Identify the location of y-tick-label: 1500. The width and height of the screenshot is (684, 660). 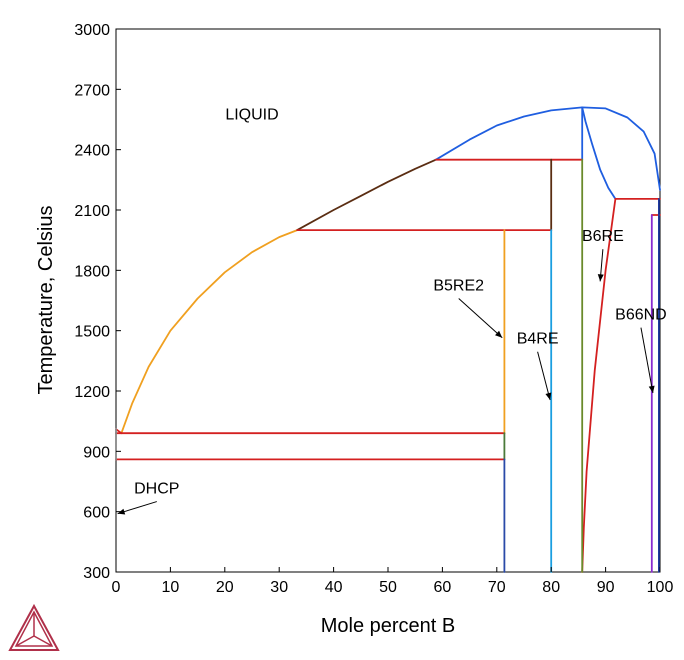
(92, 332).